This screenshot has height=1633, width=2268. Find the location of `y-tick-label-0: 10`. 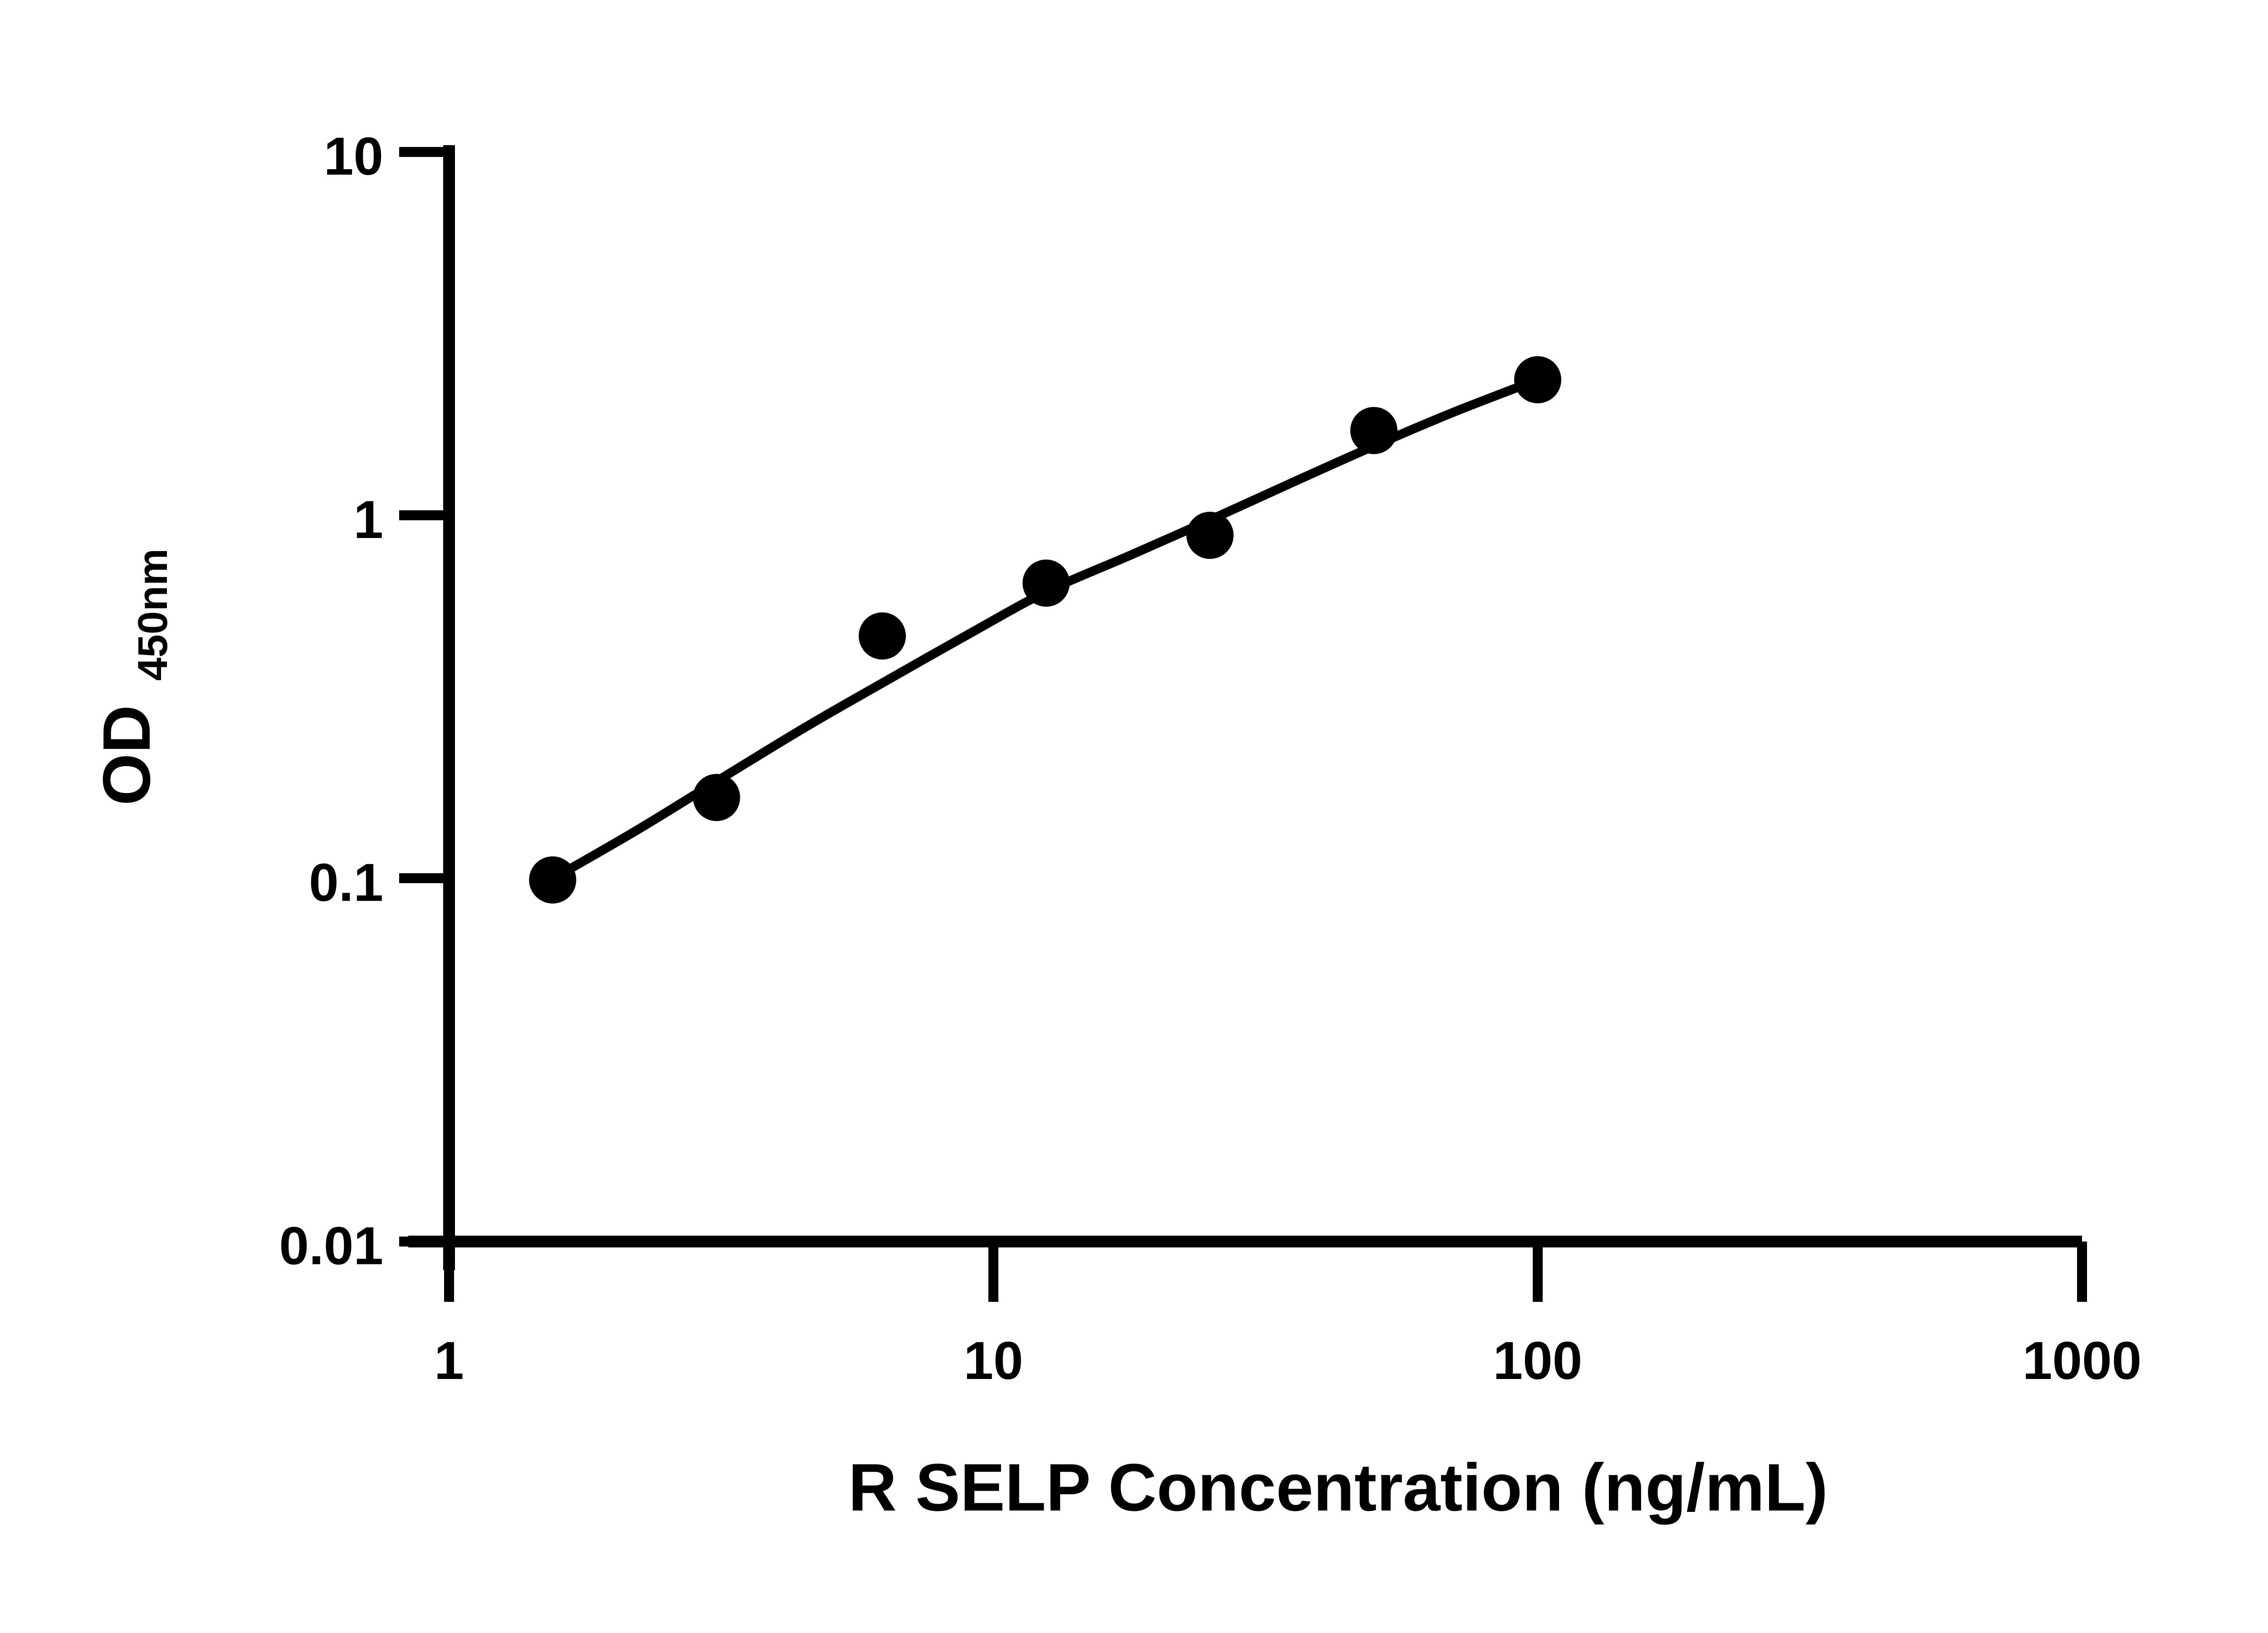

y-tick-label-0: 10 is located at coordinates (353, 156).